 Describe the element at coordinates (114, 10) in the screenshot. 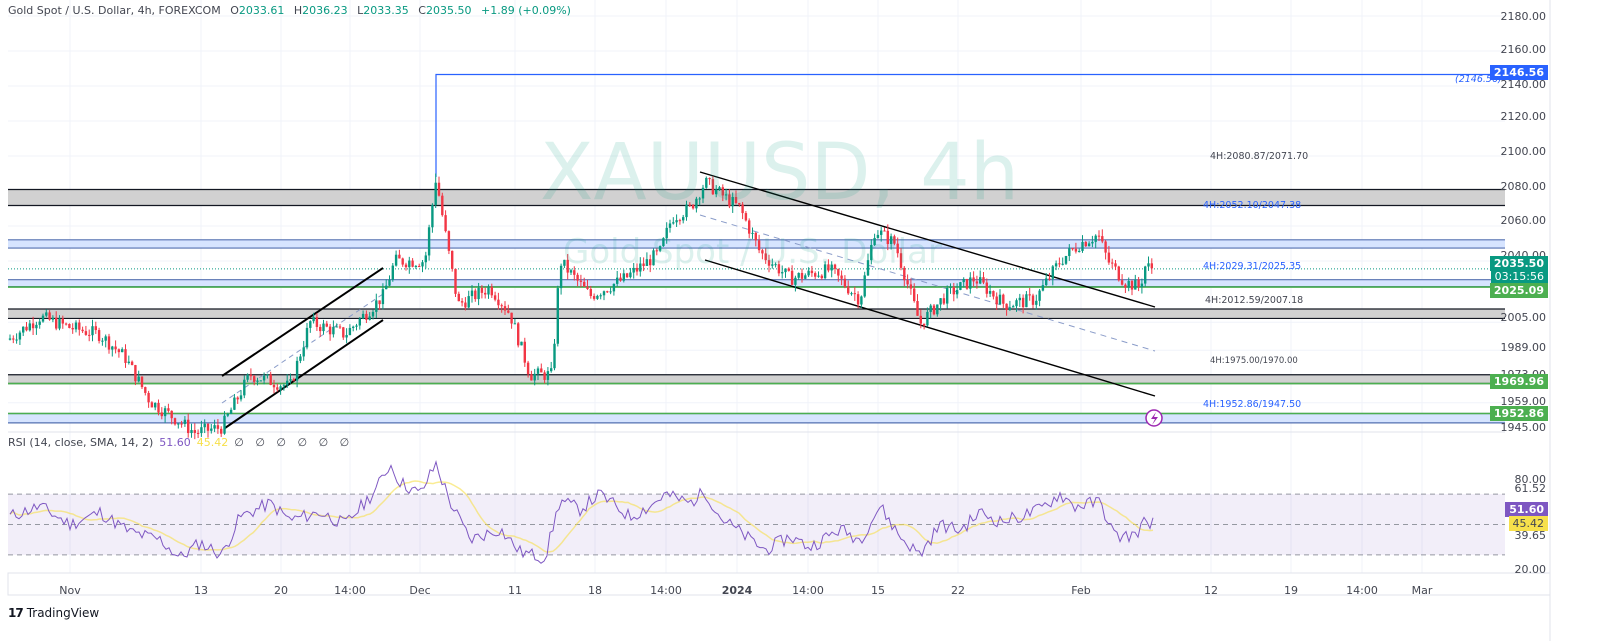

I see `symbol-title: Gold Spot / U.S. Dollar, 4h, FOREXCOM` at that location.